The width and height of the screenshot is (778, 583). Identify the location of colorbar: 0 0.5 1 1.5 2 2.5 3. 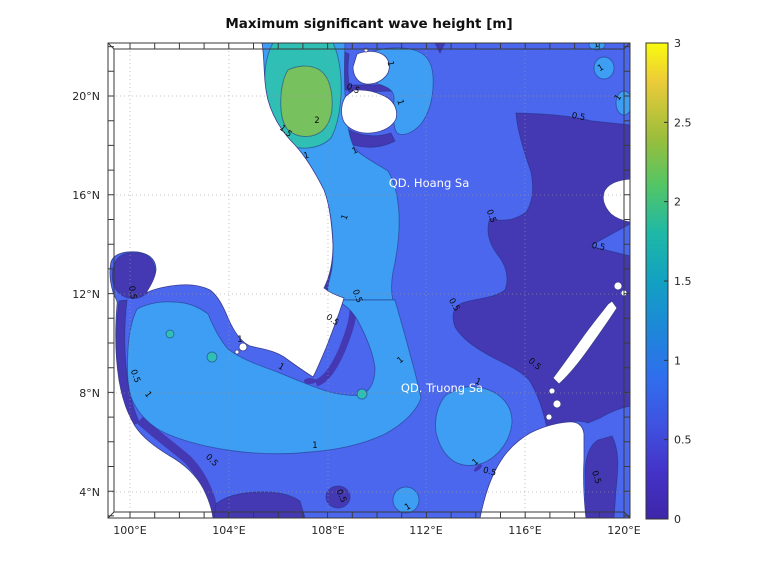
(668, 281).